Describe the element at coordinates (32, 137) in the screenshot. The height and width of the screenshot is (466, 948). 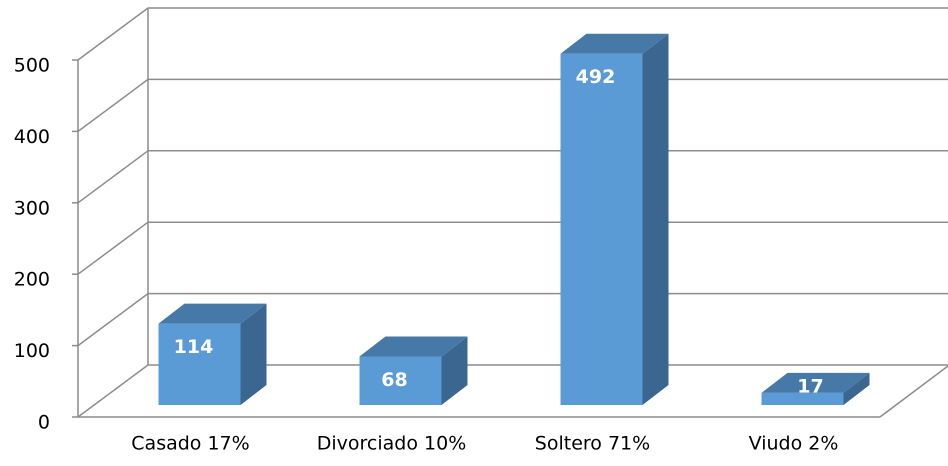
I see `y-tick-label: 400` at that location.